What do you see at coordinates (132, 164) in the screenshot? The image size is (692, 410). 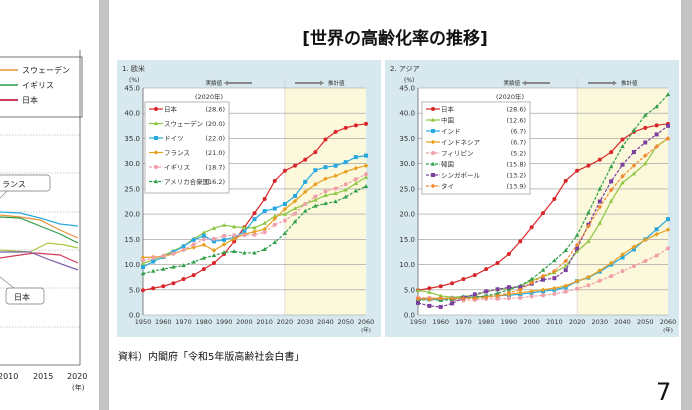 I see `y-tick-label: 30.0` at bounding box center [132, 164].